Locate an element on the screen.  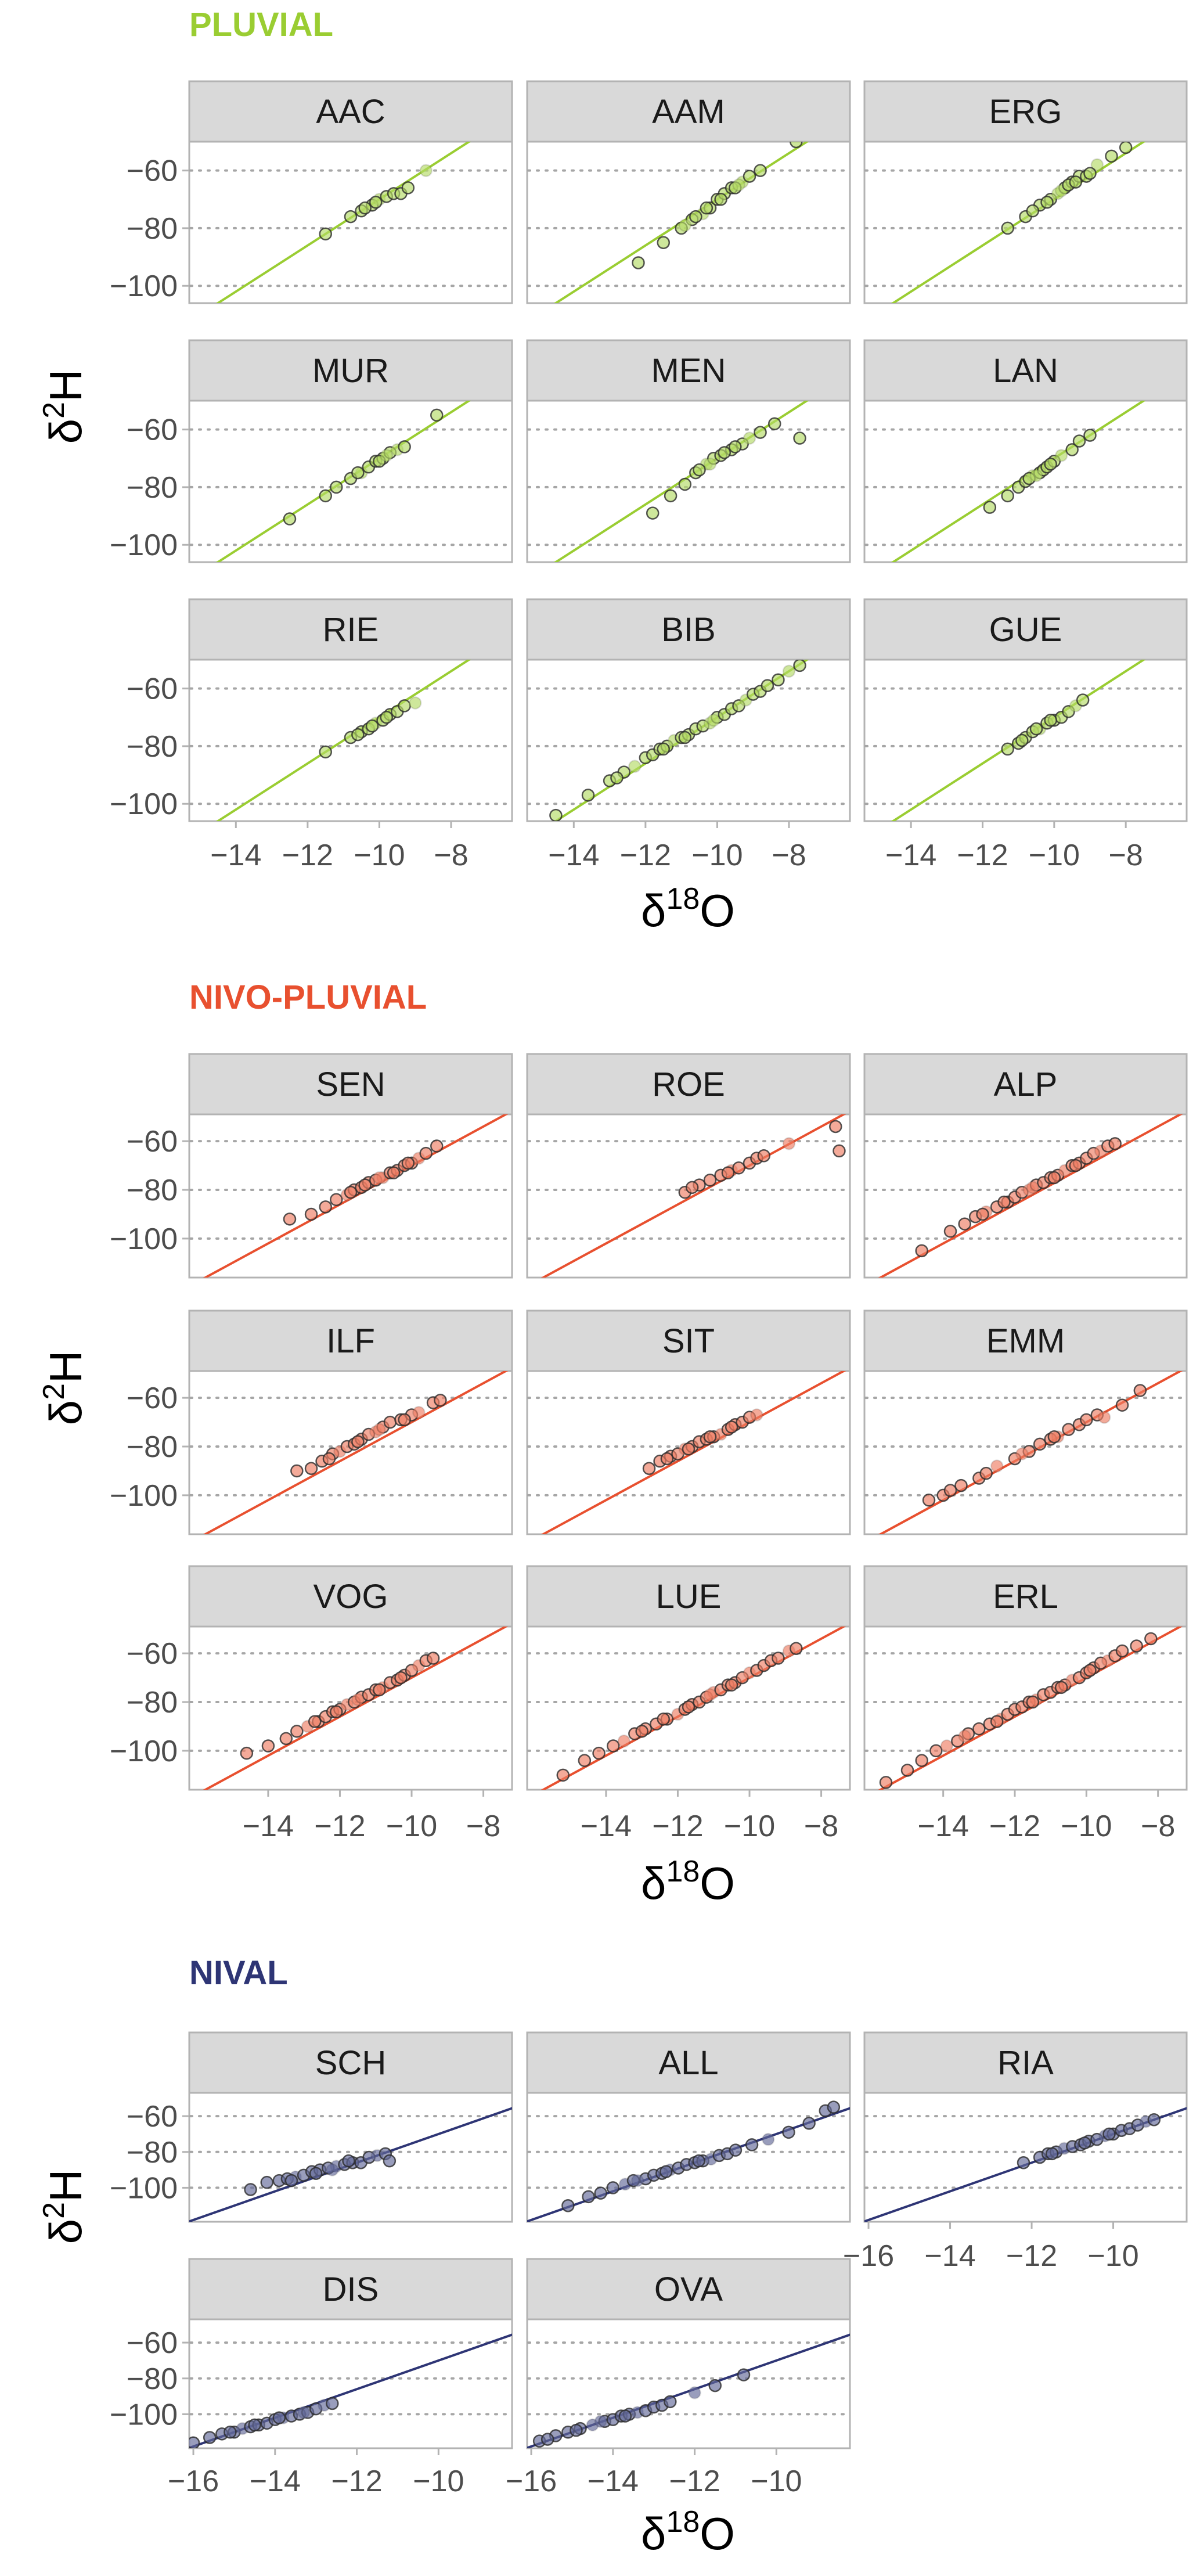
panel-all: ALL is located at coordinates (688, 2127).